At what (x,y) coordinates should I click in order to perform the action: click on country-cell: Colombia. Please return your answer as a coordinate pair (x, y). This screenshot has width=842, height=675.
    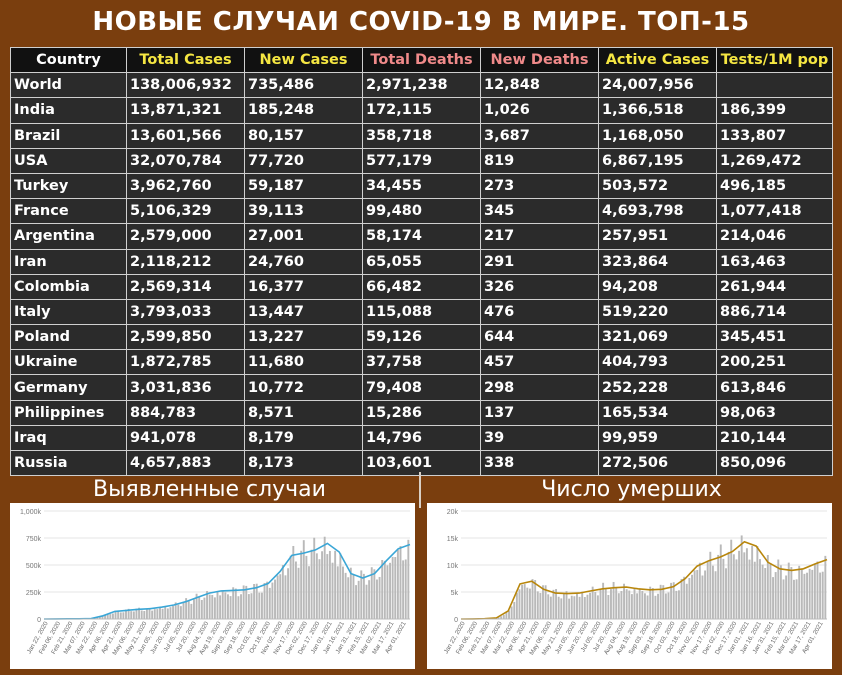
    Looking at the image, I should click on (68, 286).